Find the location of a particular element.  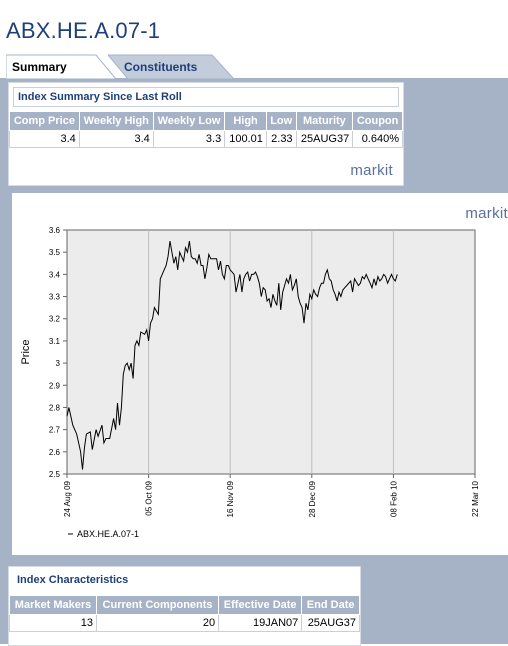

column-header-3: High is located at coordinates (245, 121).